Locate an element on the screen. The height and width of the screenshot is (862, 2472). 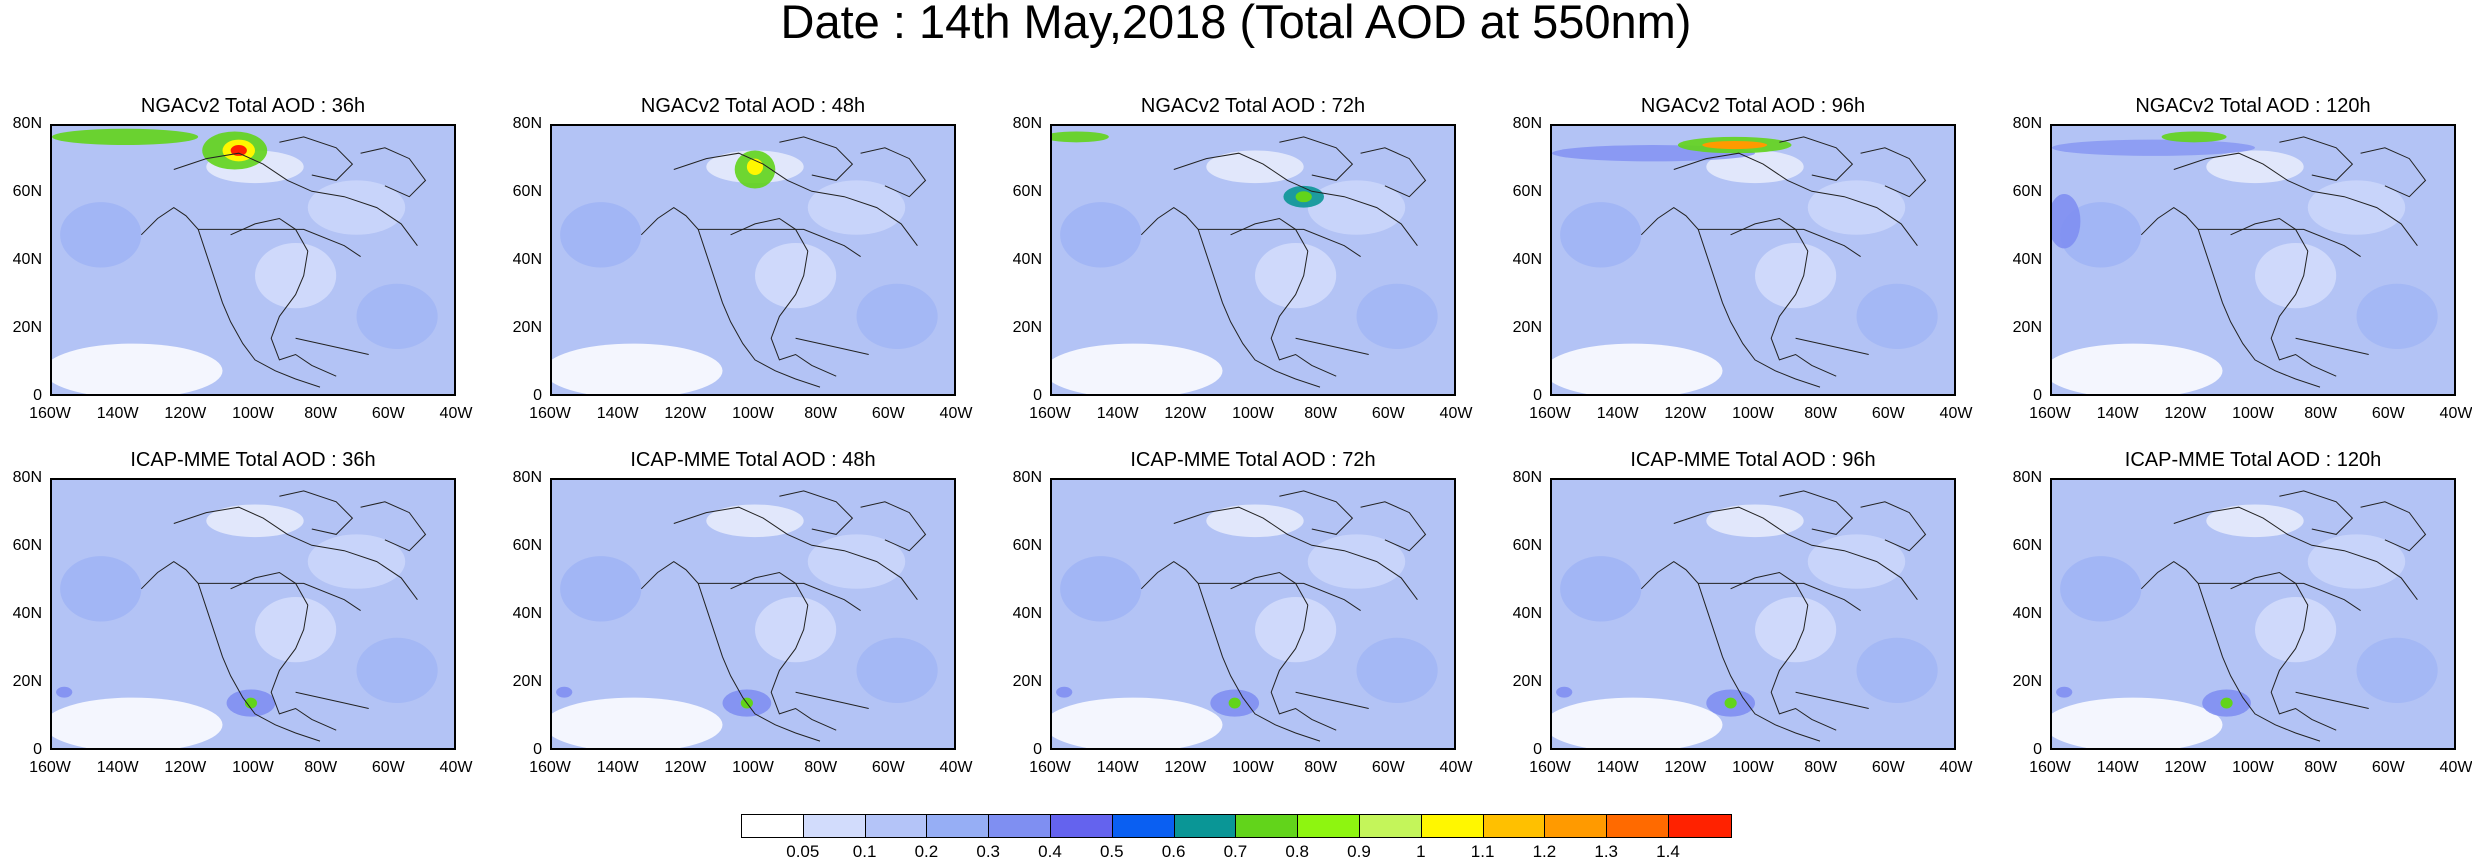
colorbar-label: 0.8 is located at coordinates (1297, 851).